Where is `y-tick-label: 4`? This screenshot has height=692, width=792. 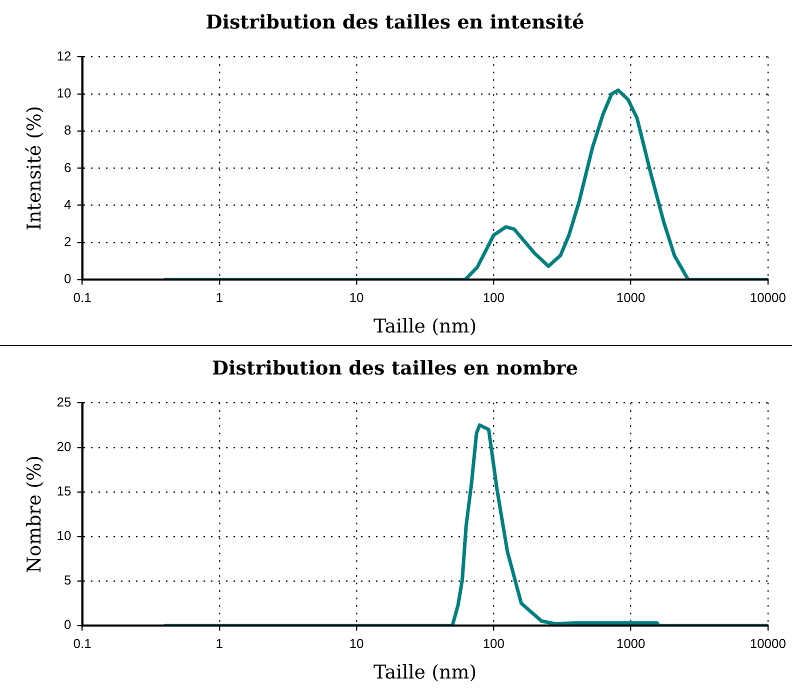 y-tick-label: 4 is located at coordinates (68, 204).